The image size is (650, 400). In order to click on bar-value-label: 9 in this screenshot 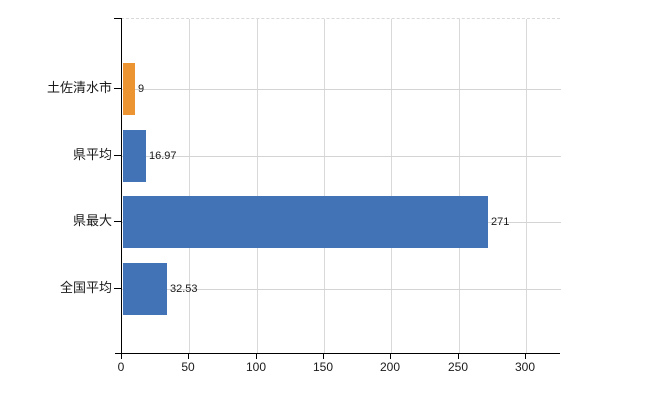, I will do `click(141, 89)`.